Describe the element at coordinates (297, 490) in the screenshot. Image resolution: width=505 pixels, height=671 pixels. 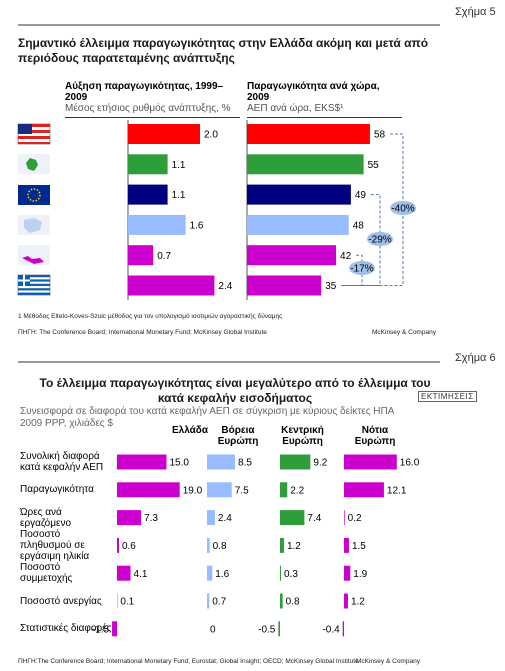
I see `value-label: 2.2` at that location.